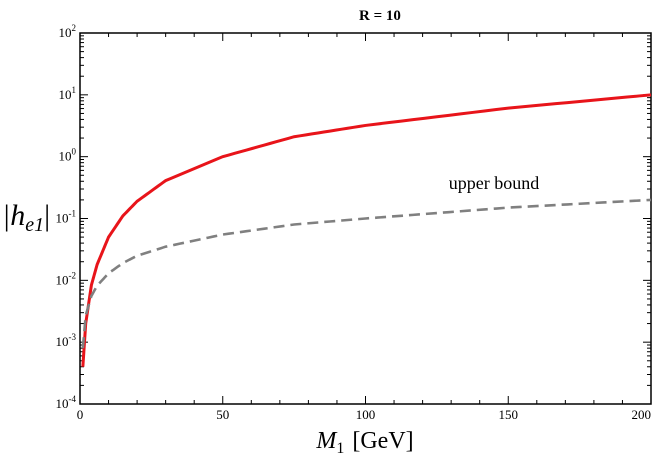  What do you see at coordinates (382, 441) in the screenshot?
I see `x-axis-label-unit: [GeV]` at bounding box center [382, 441].